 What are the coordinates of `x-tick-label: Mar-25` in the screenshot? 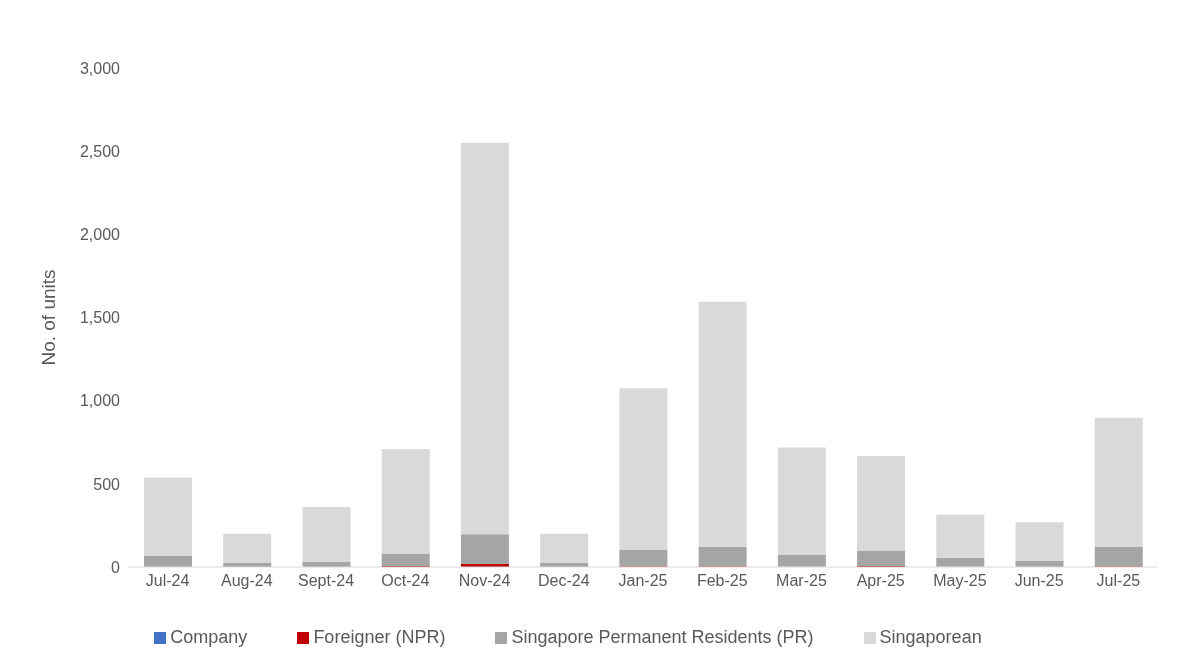 It's located at (801, 581).